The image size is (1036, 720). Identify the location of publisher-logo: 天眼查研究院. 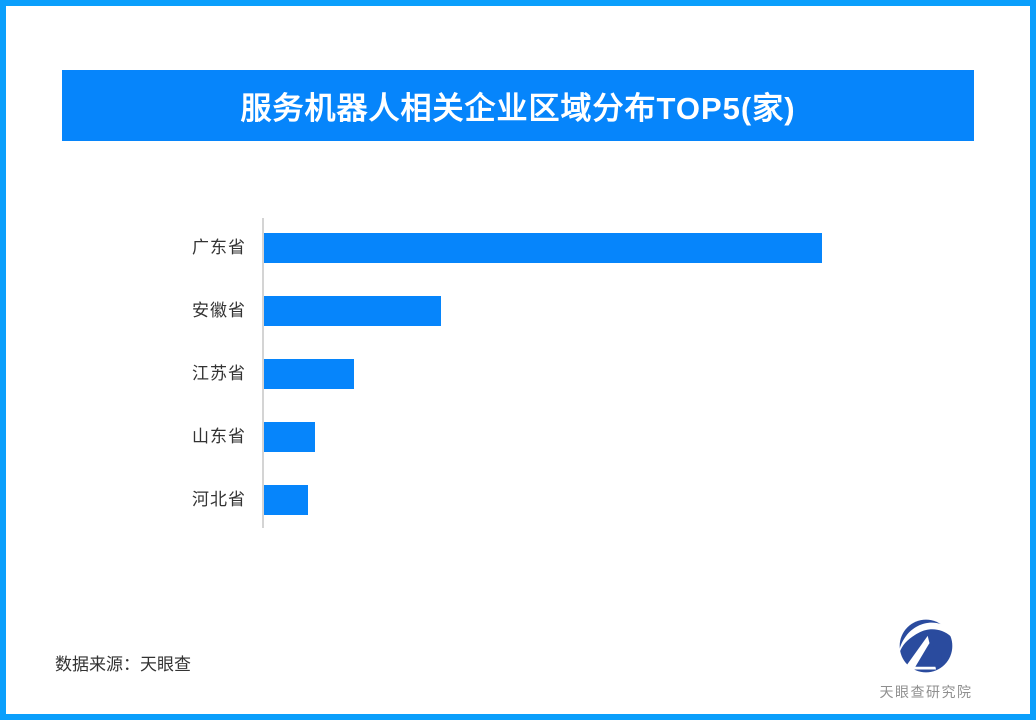
(926, 660).